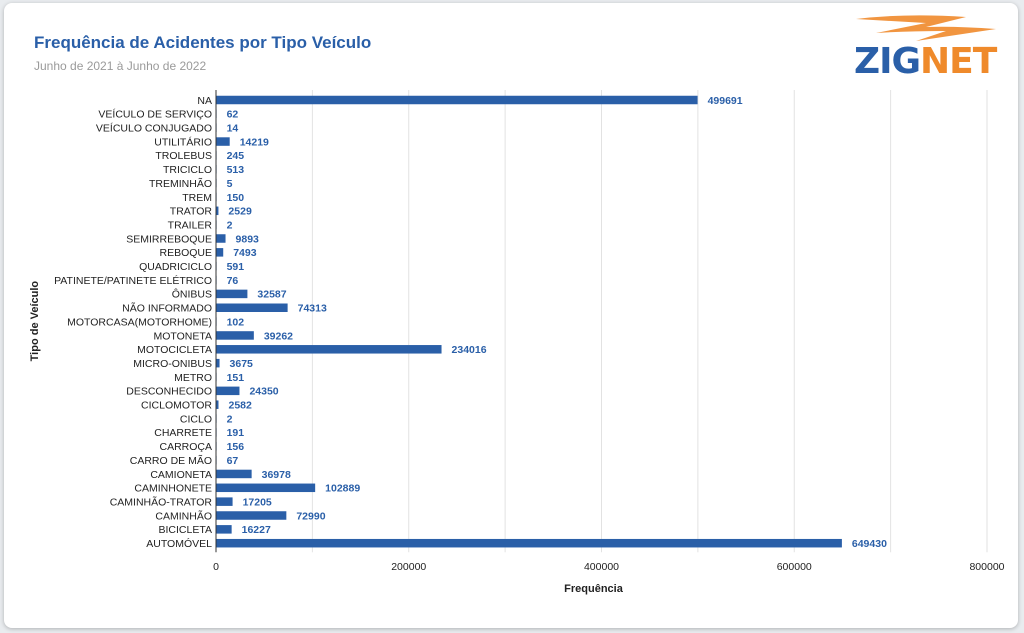 This screenshot has width=1024, height=633. I want to click on data-label: 156, so click(236, 447).